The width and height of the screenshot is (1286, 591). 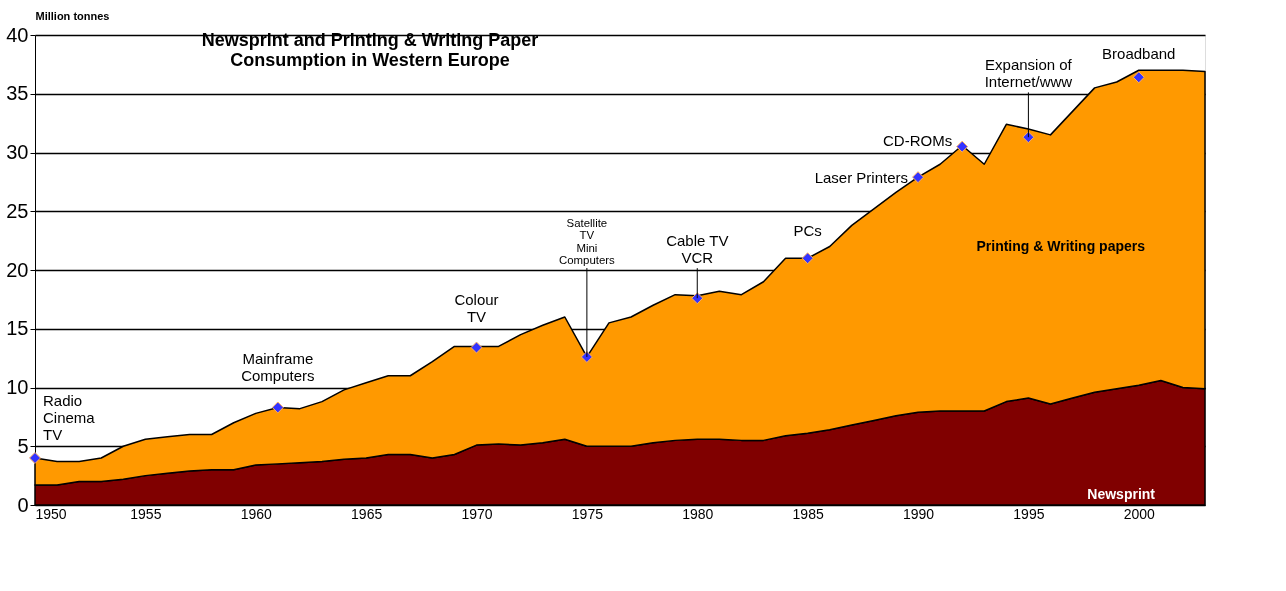 What do you see at coordinates (587, 241) in the screenshot?
I see `annotation: Satellite TV Mini Computers` at bounding box center [587, 241].